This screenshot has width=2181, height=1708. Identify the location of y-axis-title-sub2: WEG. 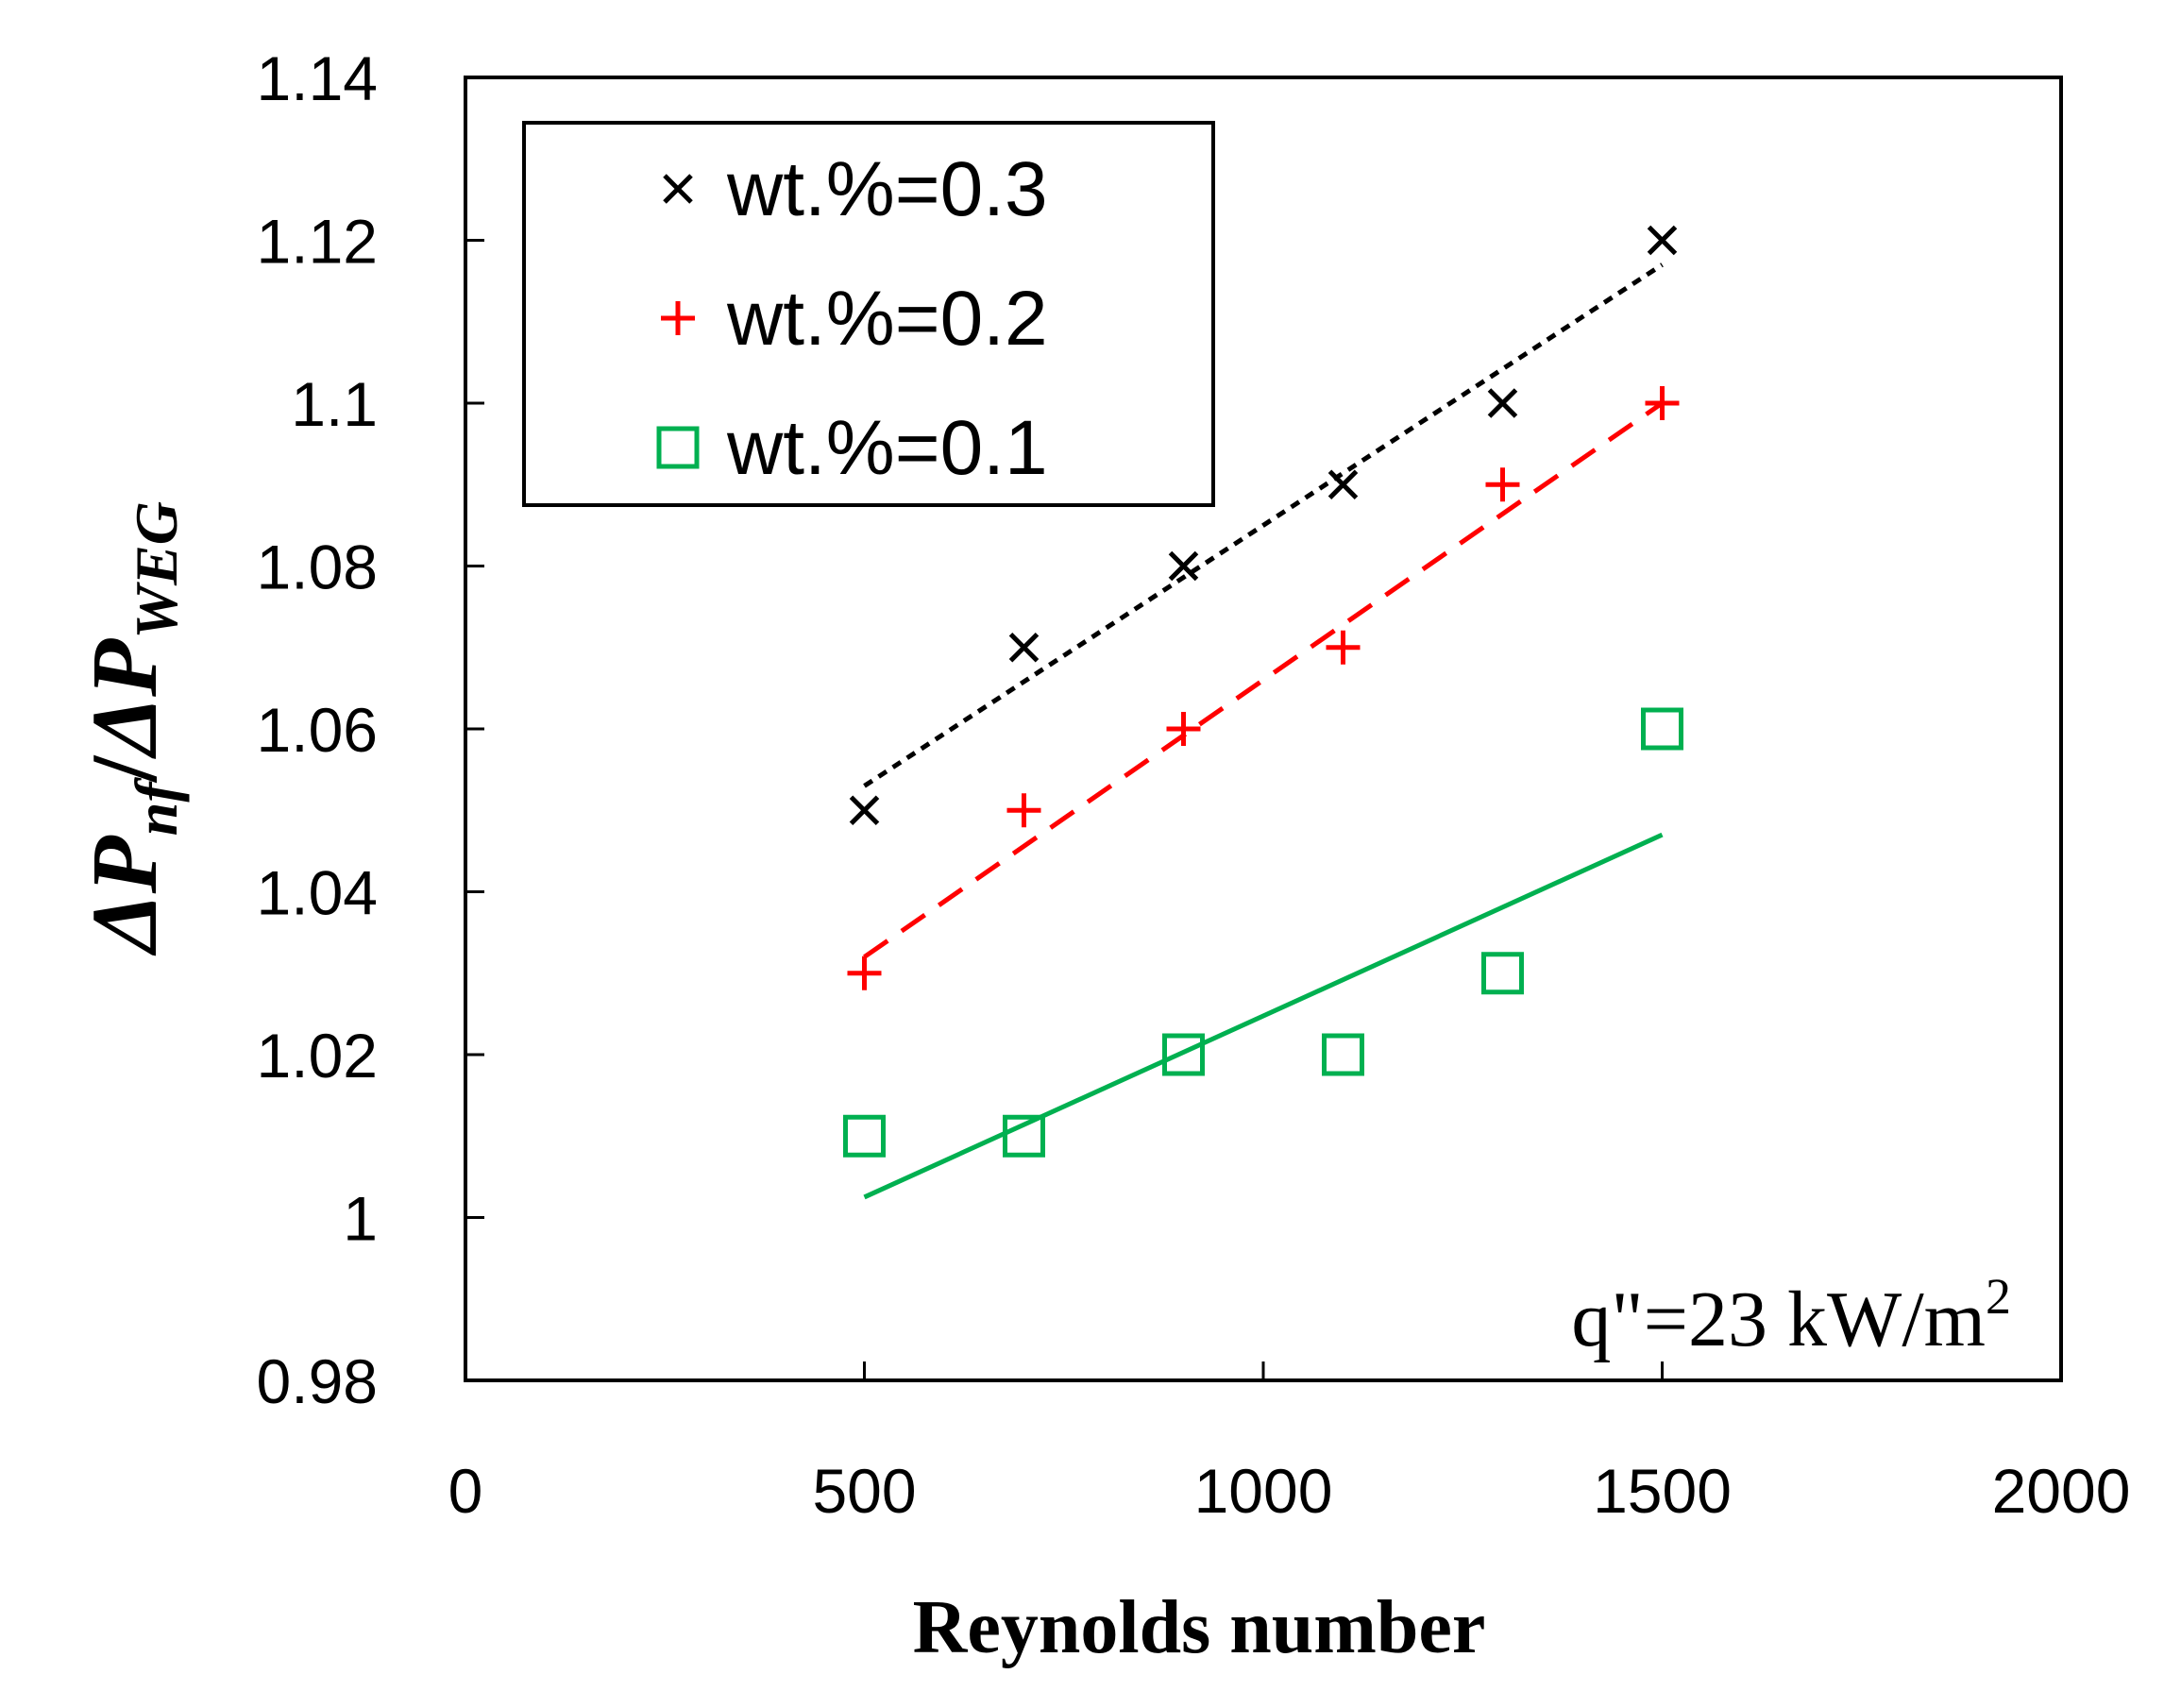
(157, 570).